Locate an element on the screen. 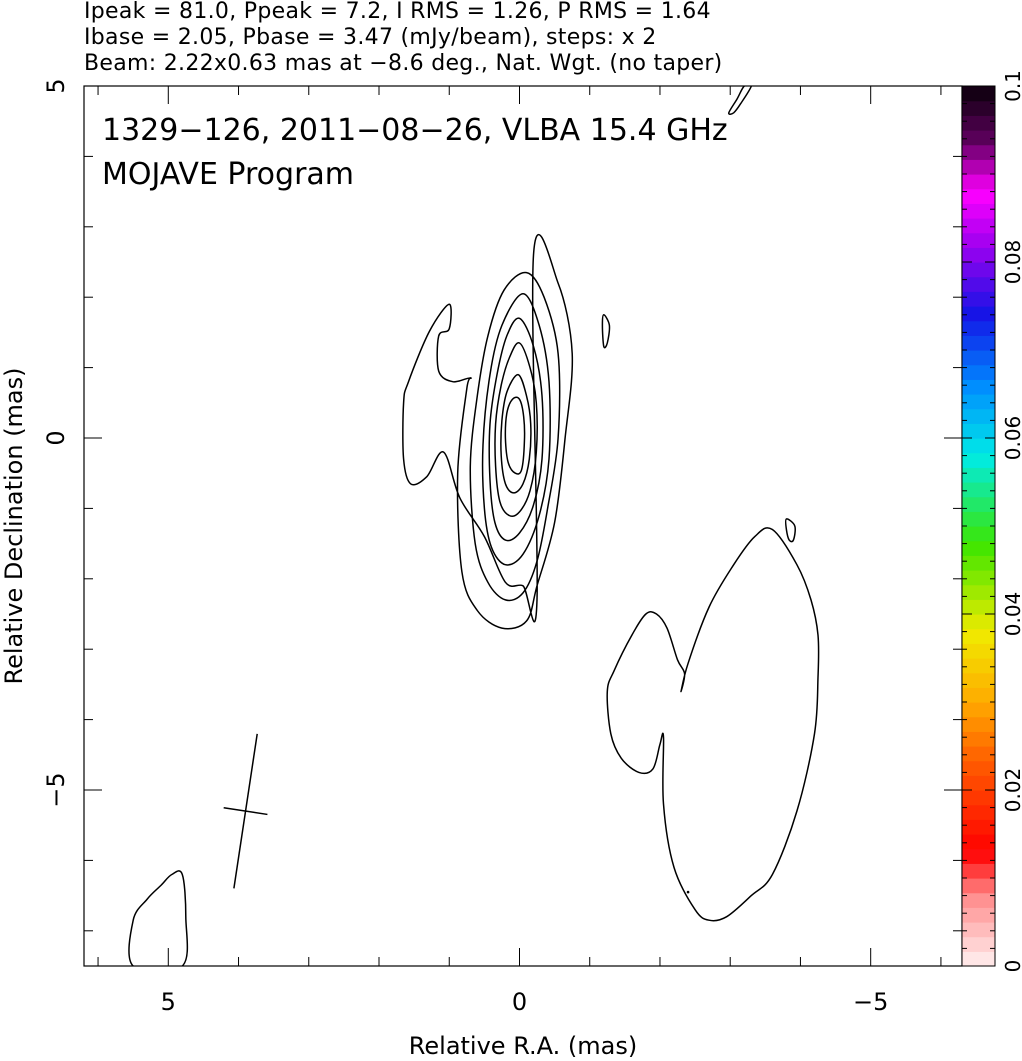 This screenshot has height=1061, width=1022. colorbar-label: 0.06 is located at coordinates (1011, 438).